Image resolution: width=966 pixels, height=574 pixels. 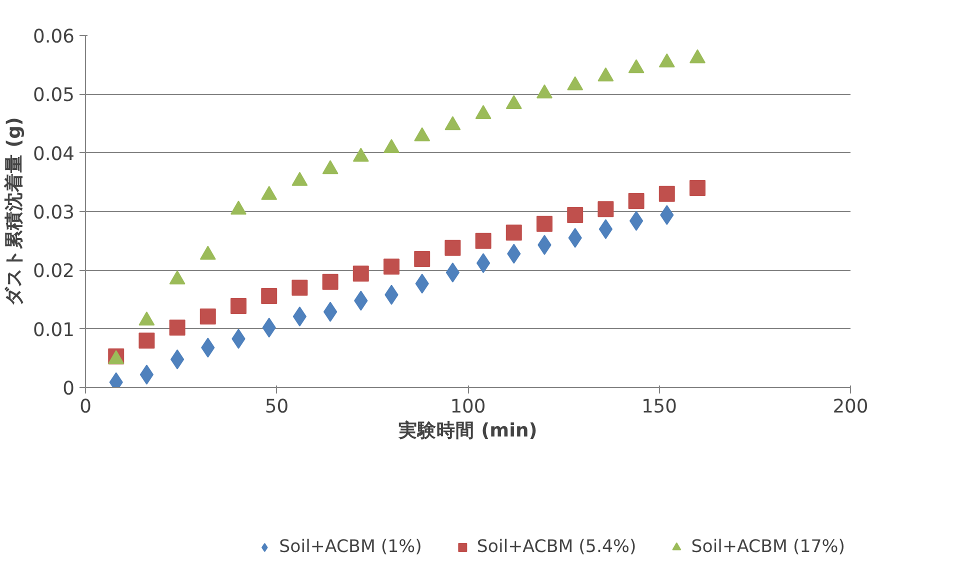 What do you see at coordinates (468, 407) in the screenshot?
I see `x-tick-label: 100` at bounding box center [468, 407].